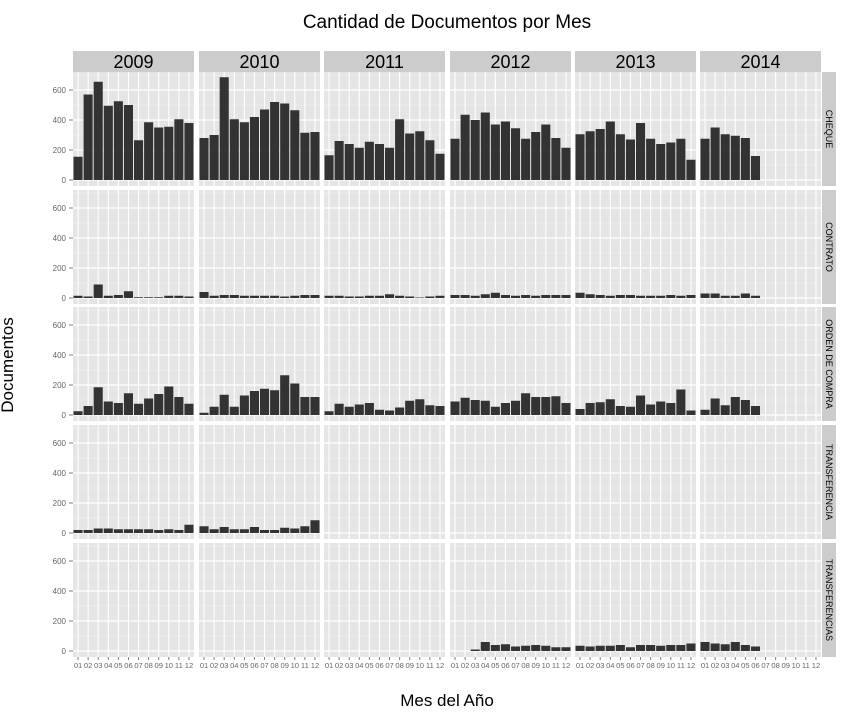 The height and width of the screenshot is (720, 864). What do you see at coordinates (760, 247) in the screenshot?
I see `facet-panel-2014-contrato` at bounding box center [760, 247].